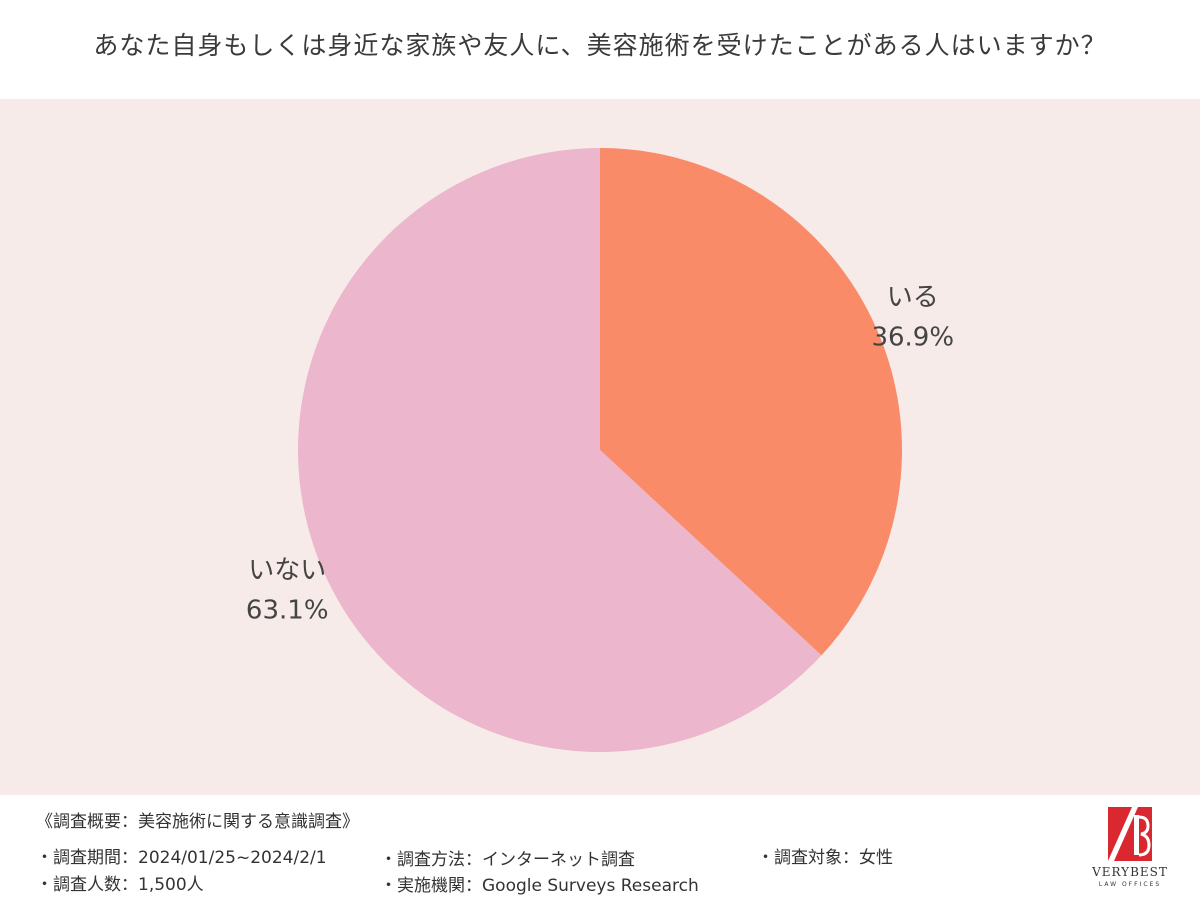 The height and width of the screenshot is (900, 1200). I want to click on survey-heading: 《調査概要：美容施術に関する意識調査》, so click(197, 822).